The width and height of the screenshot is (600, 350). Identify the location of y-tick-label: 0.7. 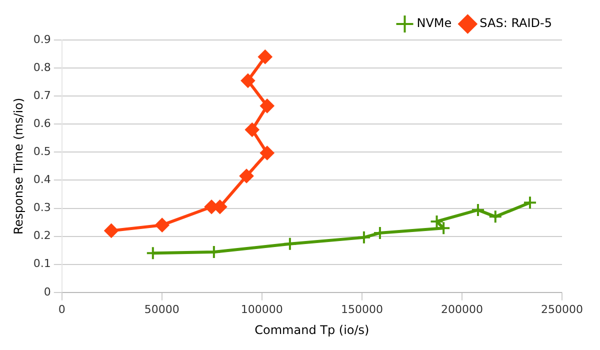
(42, 95).